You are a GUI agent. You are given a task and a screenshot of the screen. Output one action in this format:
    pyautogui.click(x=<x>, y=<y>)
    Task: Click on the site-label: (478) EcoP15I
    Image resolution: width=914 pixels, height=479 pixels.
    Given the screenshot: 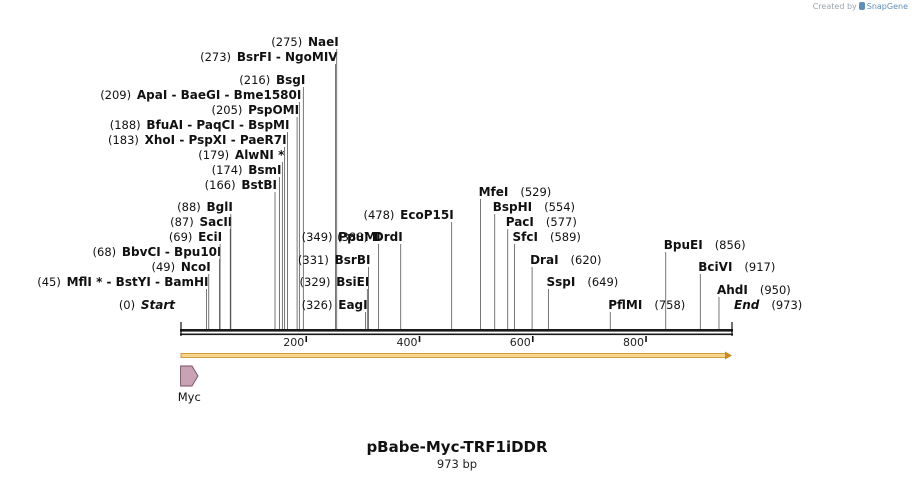 What is the action you would take?
    pyautogui.click(x=408, y=215)
    